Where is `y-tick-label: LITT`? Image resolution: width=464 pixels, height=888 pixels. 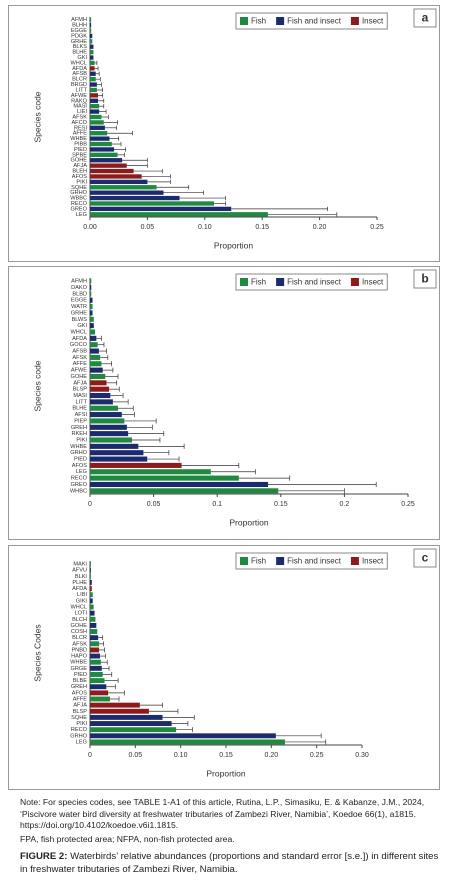
y-tick-label: LITT is located at coordinates (82, 90).